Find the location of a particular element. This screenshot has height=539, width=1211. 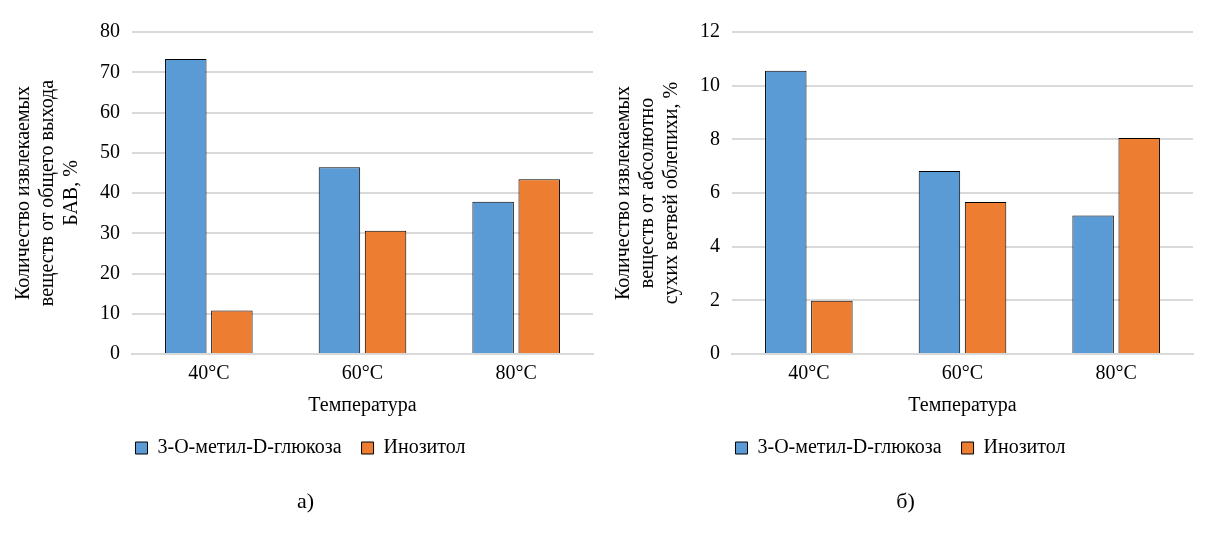

text: б) is located at coordinates (905, 501).